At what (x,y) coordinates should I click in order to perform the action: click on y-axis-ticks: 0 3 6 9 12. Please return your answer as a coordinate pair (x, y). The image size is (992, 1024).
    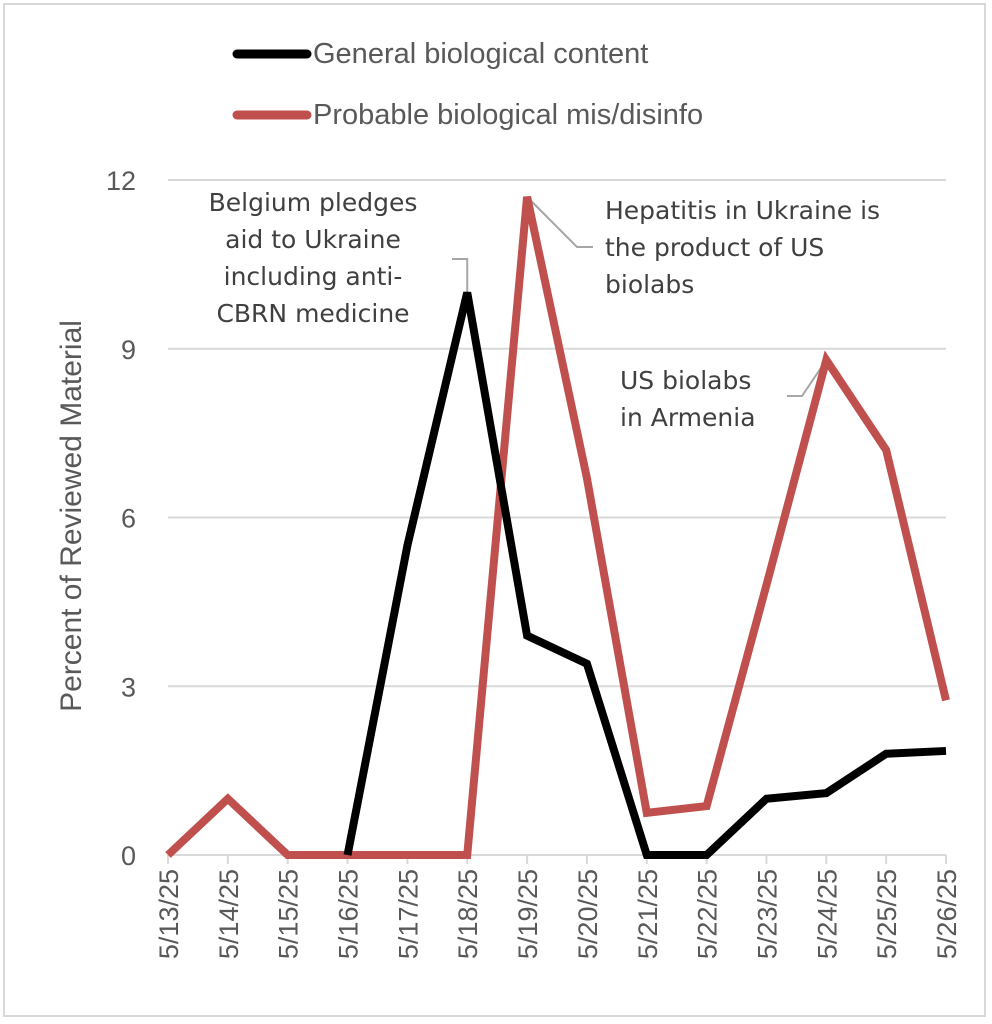
    Looking at the image, I should click on (121, 518).